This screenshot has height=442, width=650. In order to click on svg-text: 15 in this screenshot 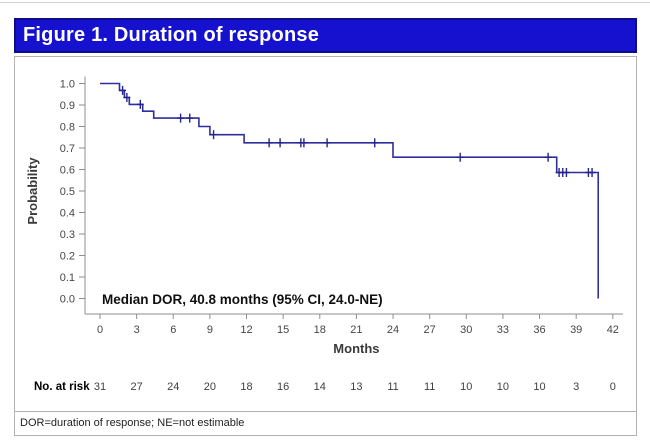, I will do `click(283, 330)`.